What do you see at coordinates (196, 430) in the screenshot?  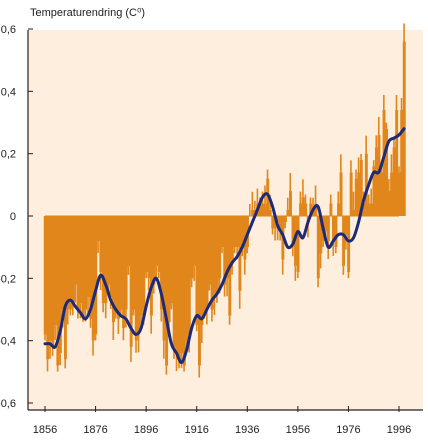 I see `x-tick-label: 1916` at bounding box center [196, 430].